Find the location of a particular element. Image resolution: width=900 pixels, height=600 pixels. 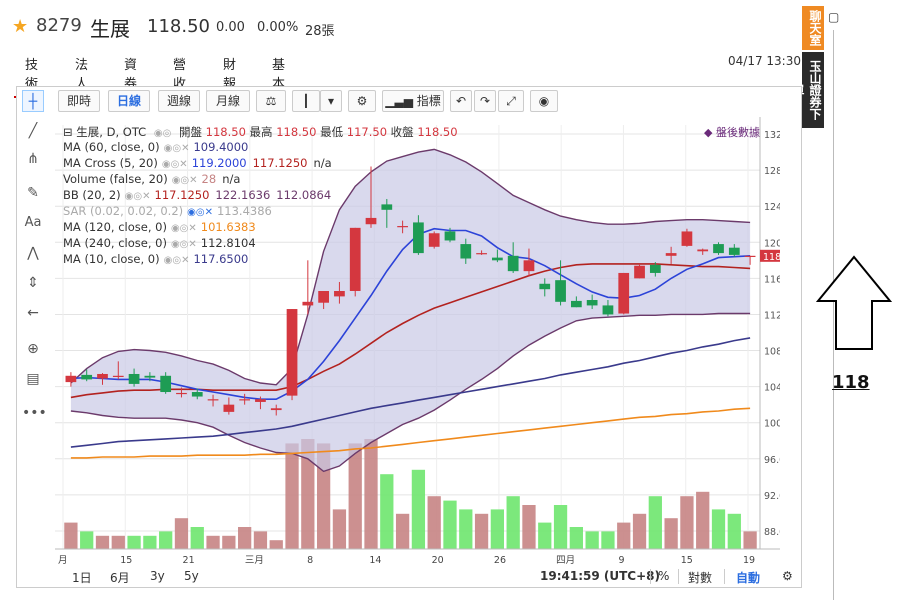

redo-icon: ↷ is located at coordinates (485, 101).